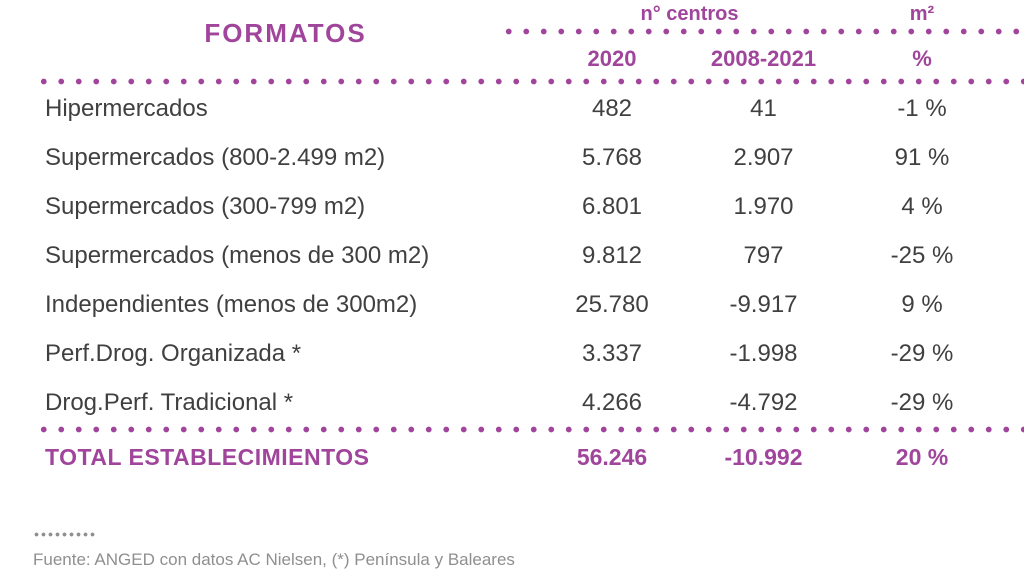 The height and width of the screenshot is (576, 1024). What do you see at coordinates (922, 157) in the screenshot?
I see `cell-m2-percent: 91 %` at bounding box center [922, 157].